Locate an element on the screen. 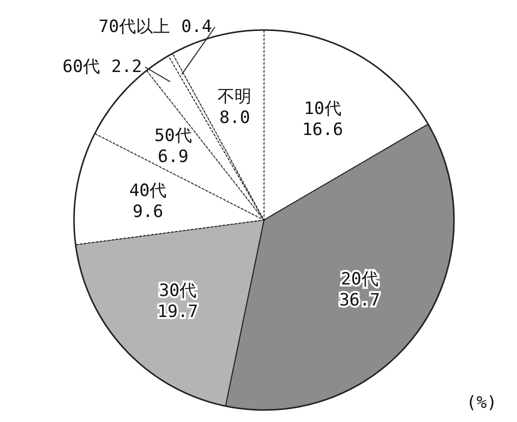 This screenshot has height=422, width=517. data-label: 19.7 is located at coordinates (177, 312).